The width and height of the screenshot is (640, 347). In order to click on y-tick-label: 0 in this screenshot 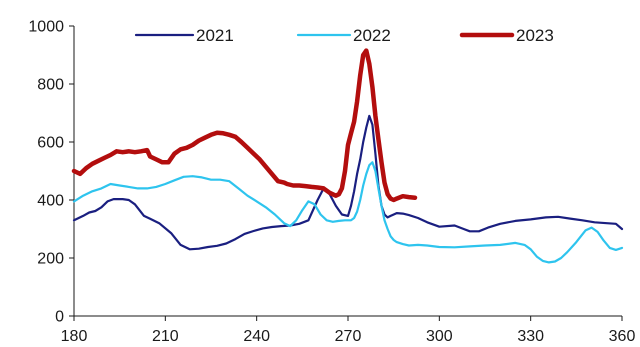, I will do `click(59, 317)`.